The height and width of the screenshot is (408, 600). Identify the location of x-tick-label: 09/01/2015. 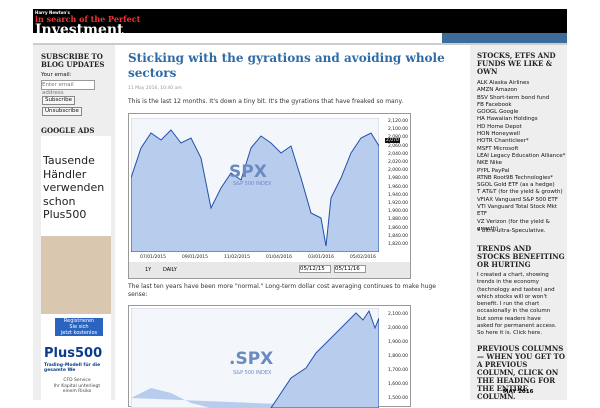
(195, 257).